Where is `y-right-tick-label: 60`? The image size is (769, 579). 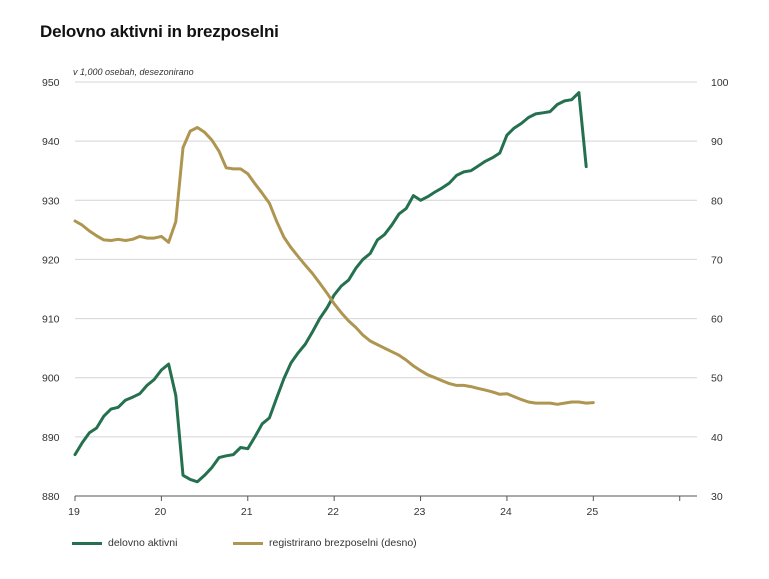
y-right-tick-label: 60 is located at coordinates (717, 320).